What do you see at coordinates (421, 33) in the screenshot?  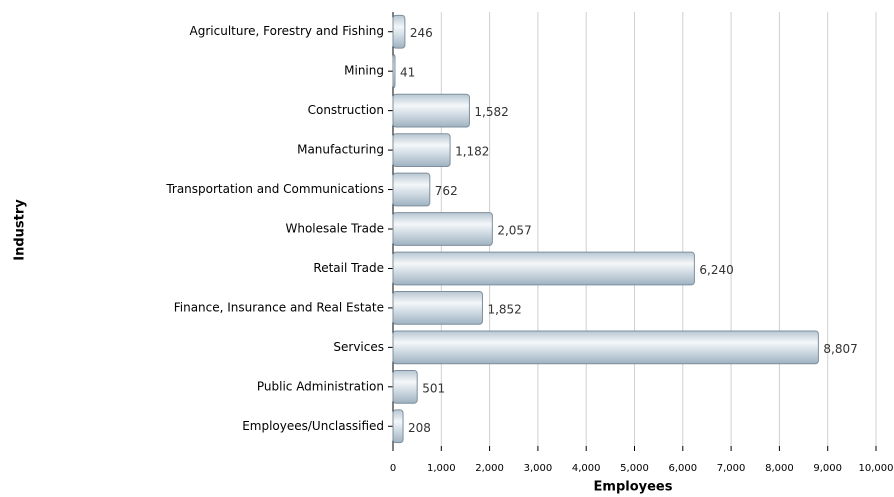 I see `data-label: 246` at bounding box center [421, 33].